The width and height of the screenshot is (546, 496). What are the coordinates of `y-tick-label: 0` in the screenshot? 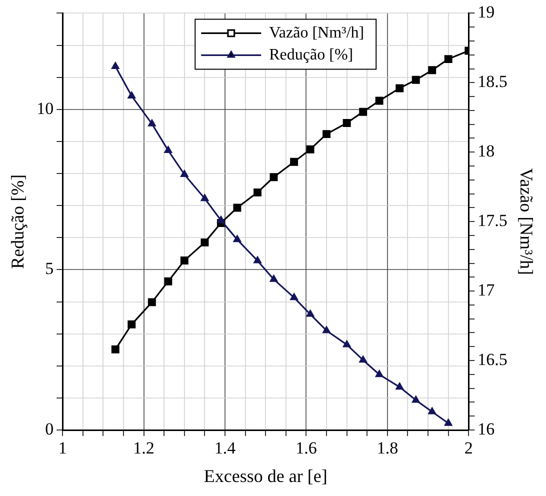 It's located at (49, 428).